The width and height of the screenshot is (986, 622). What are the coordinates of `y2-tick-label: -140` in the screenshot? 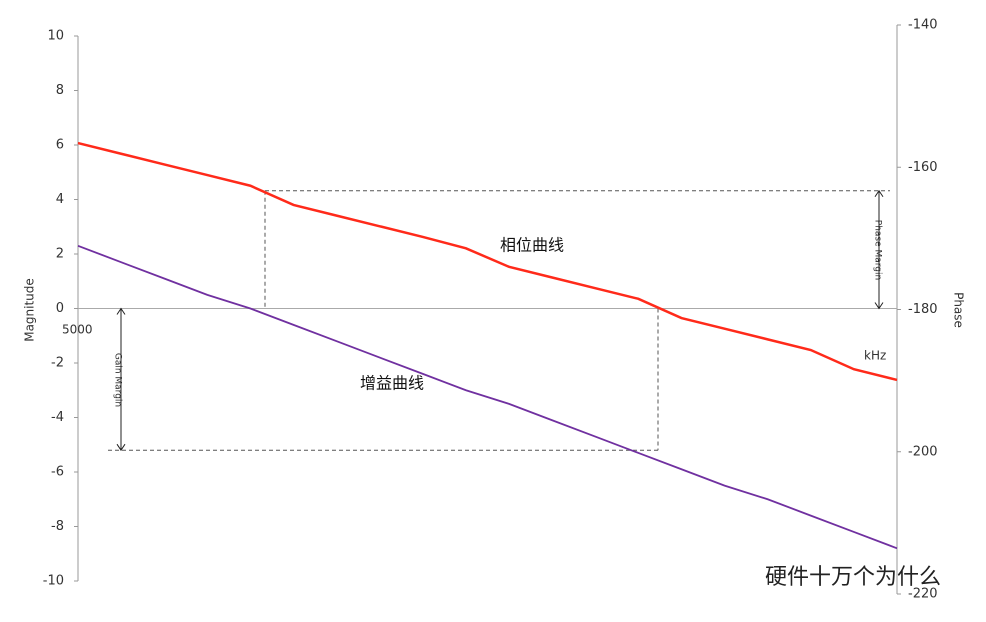 It's located at (923, 25).